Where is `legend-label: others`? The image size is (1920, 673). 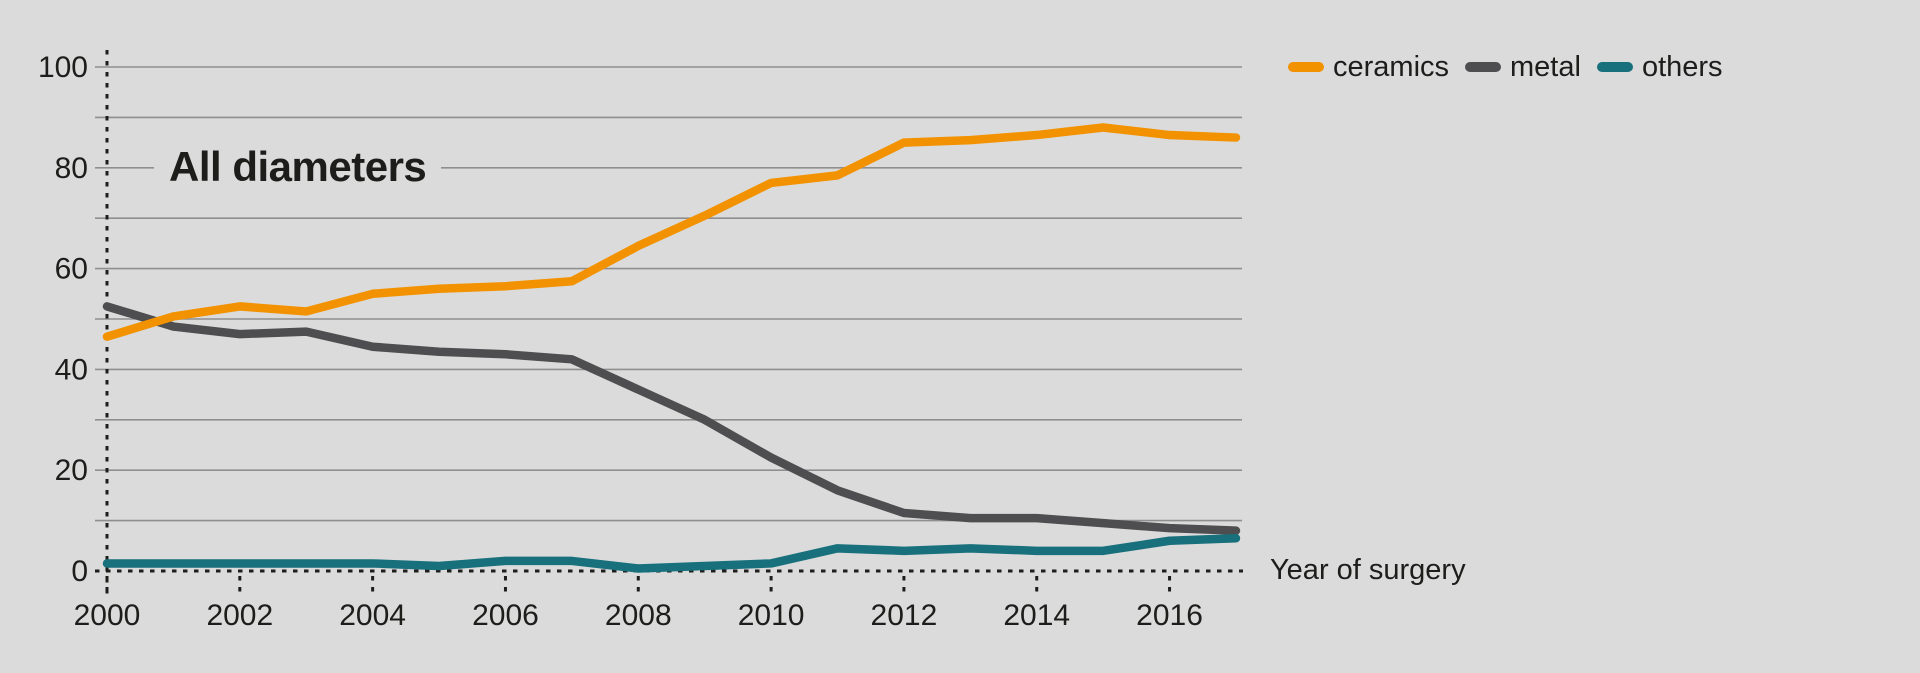
legend-label: others is located at coordinates (1682, 67).